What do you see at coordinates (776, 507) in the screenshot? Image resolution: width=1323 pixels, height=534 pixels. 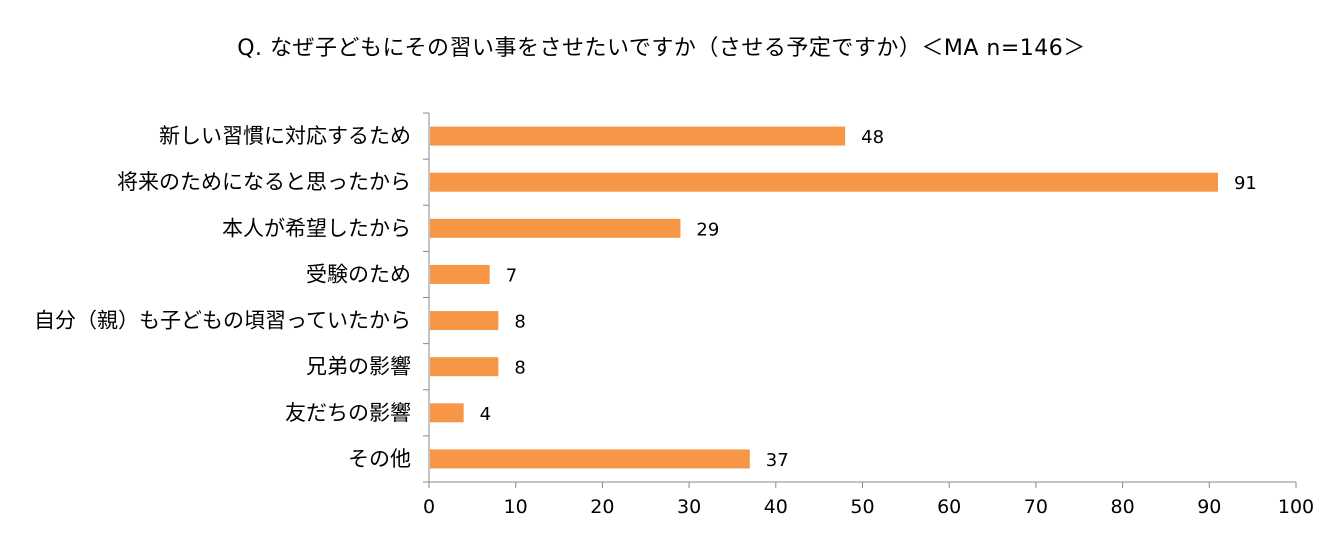 I see `x-tick-label: 40` at bounding box center [776, 507].